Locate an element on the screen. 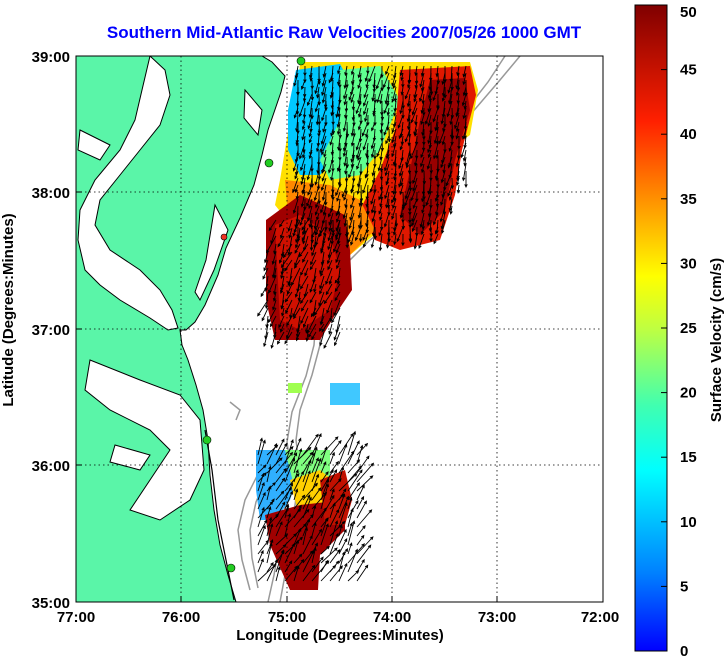  colorbar-tick-label: 15 is located at coordinates (688, 457).